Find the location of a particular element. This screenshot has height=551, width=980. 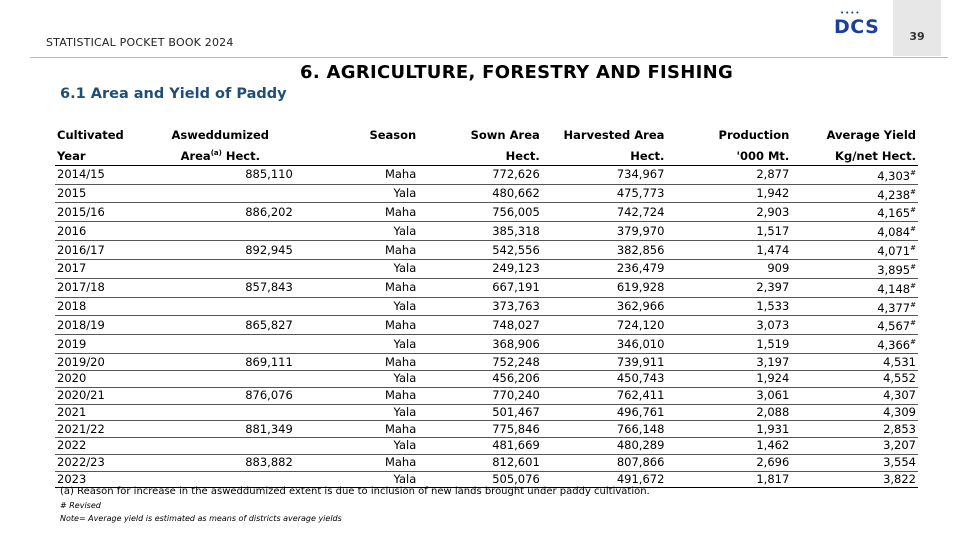

cell-production-value: 1,474 is located at coordinates (773, 249).